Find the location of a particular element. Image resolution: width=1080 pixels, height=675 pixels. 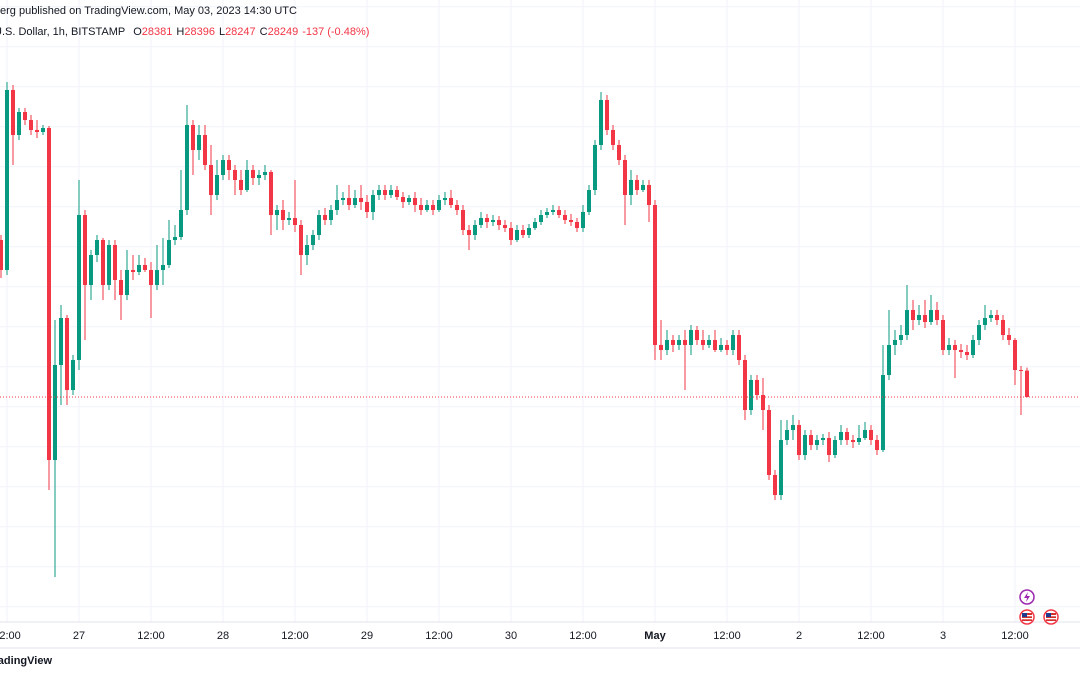

ohlc-label: O is located at coordinates (137, 32).